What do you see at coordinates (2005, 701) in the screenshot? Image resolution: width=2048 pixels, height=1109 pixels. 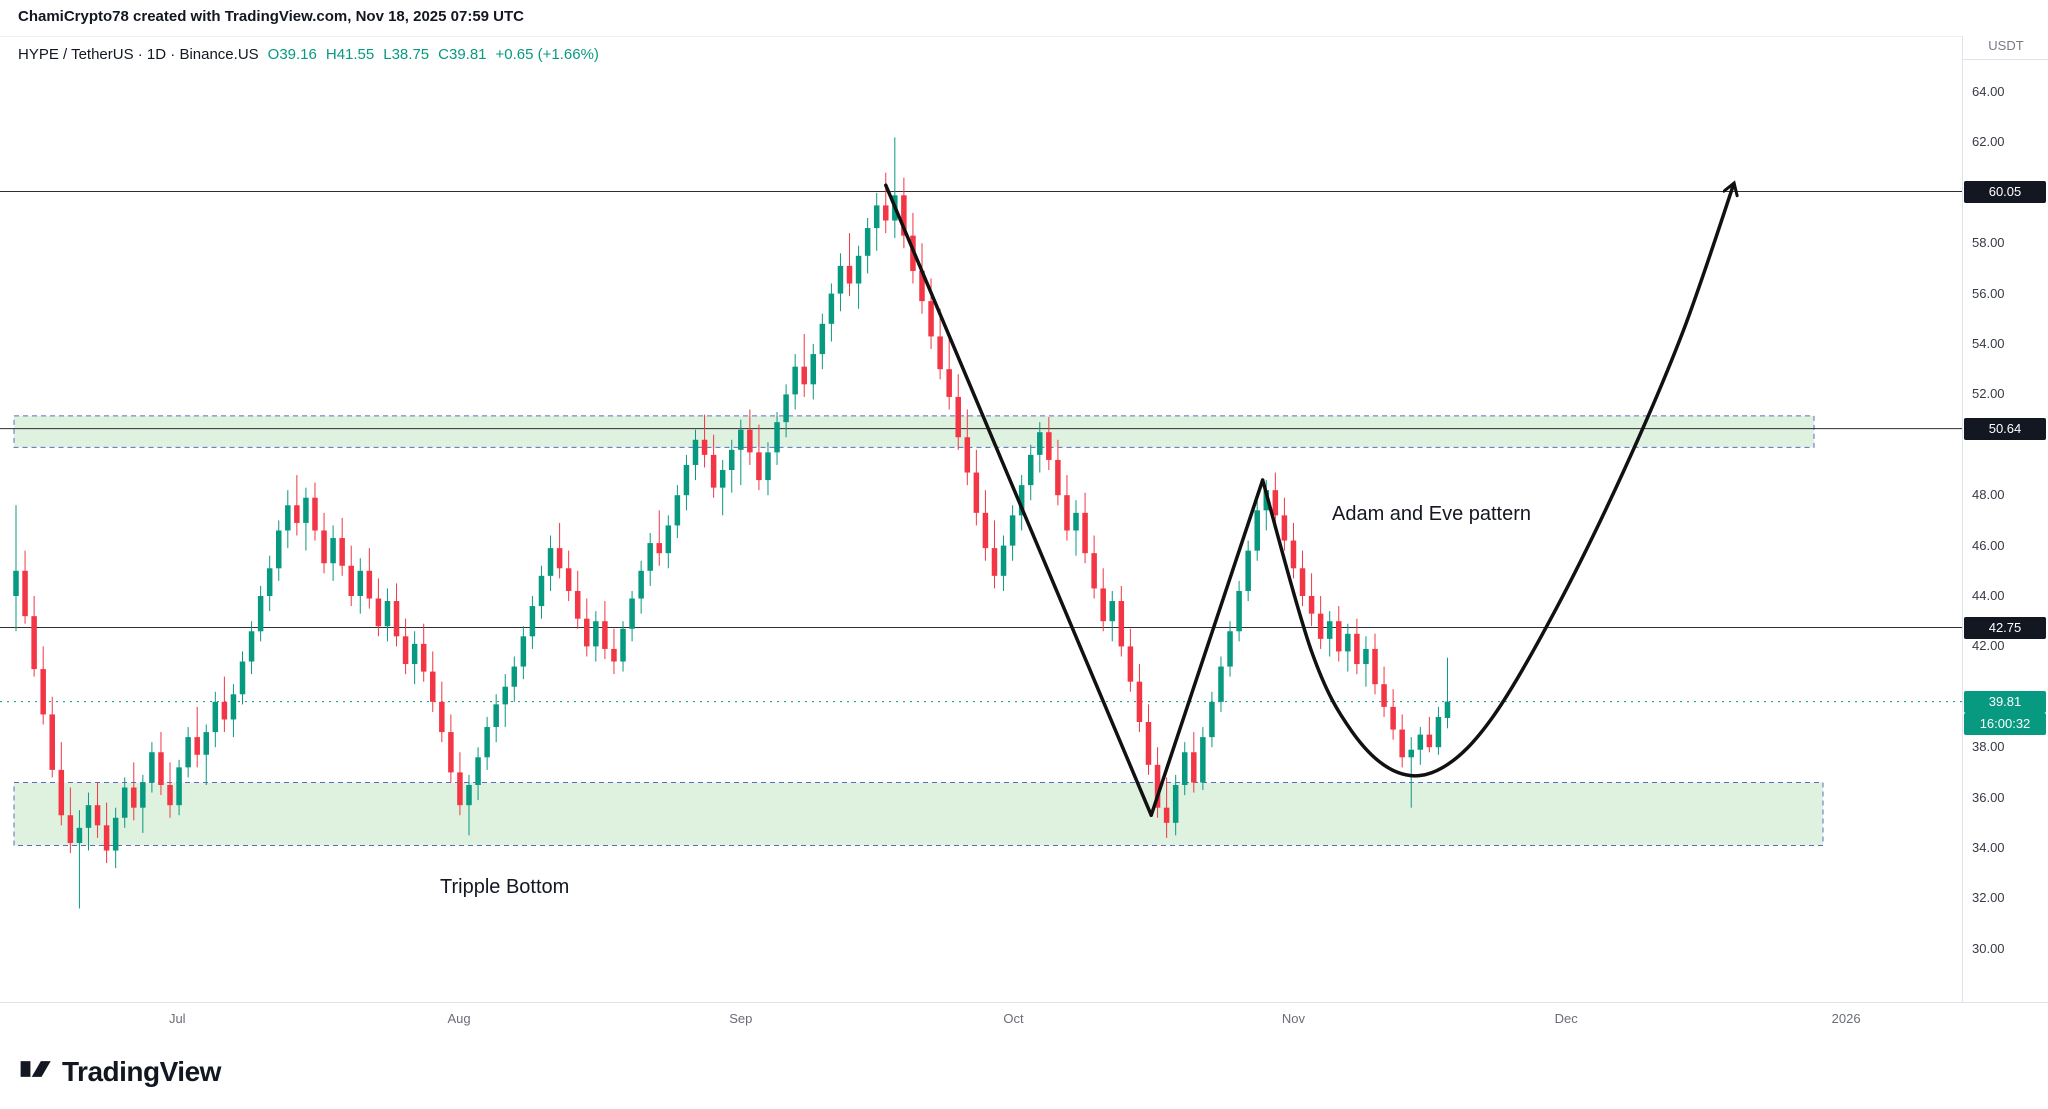 I see `last-price-badge: 39.81` at bounding box center [2005, 701].